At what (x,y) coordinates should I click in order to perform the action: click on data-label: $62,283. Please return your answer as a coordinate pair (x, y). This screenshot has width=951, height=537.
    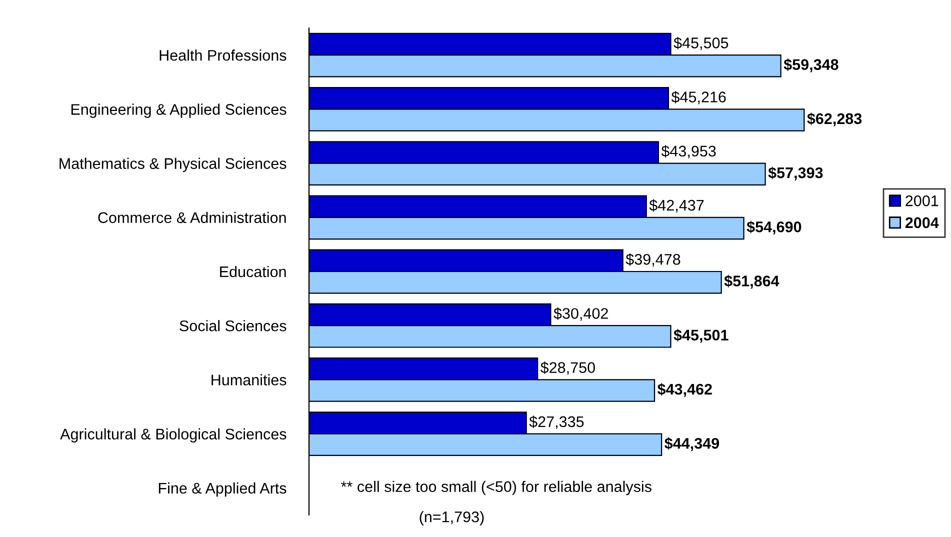
    Looking at the image, I should click on (834, 119).